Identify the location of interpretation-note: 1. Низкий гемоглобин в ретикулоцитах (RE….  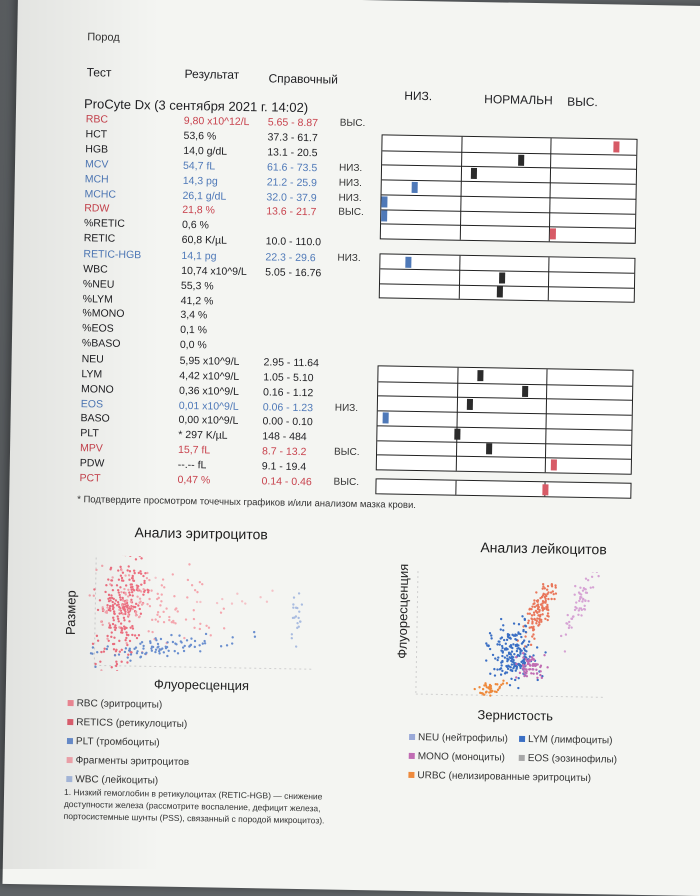
(194, 806).